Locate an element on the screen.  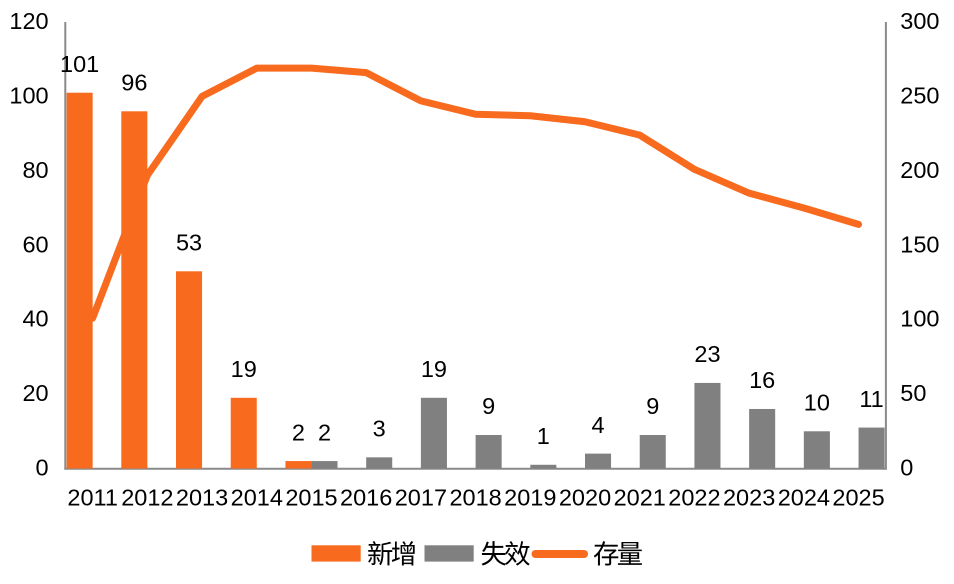
svg-text: 150 is located at coordinates (919, 244).